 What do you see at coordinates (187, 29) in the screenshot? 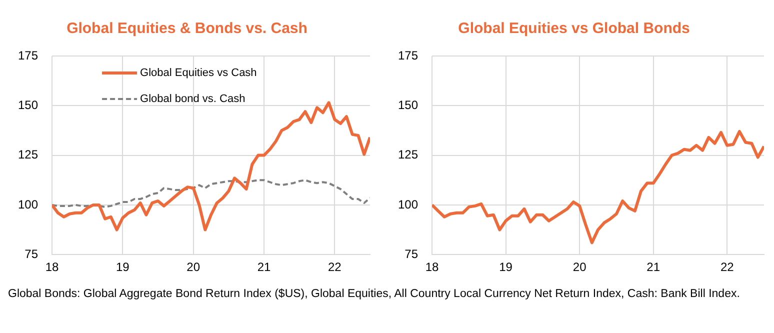
I see `chart-title: Global Equities & Bonds vs. Cash` at bounding box center [187, 29].